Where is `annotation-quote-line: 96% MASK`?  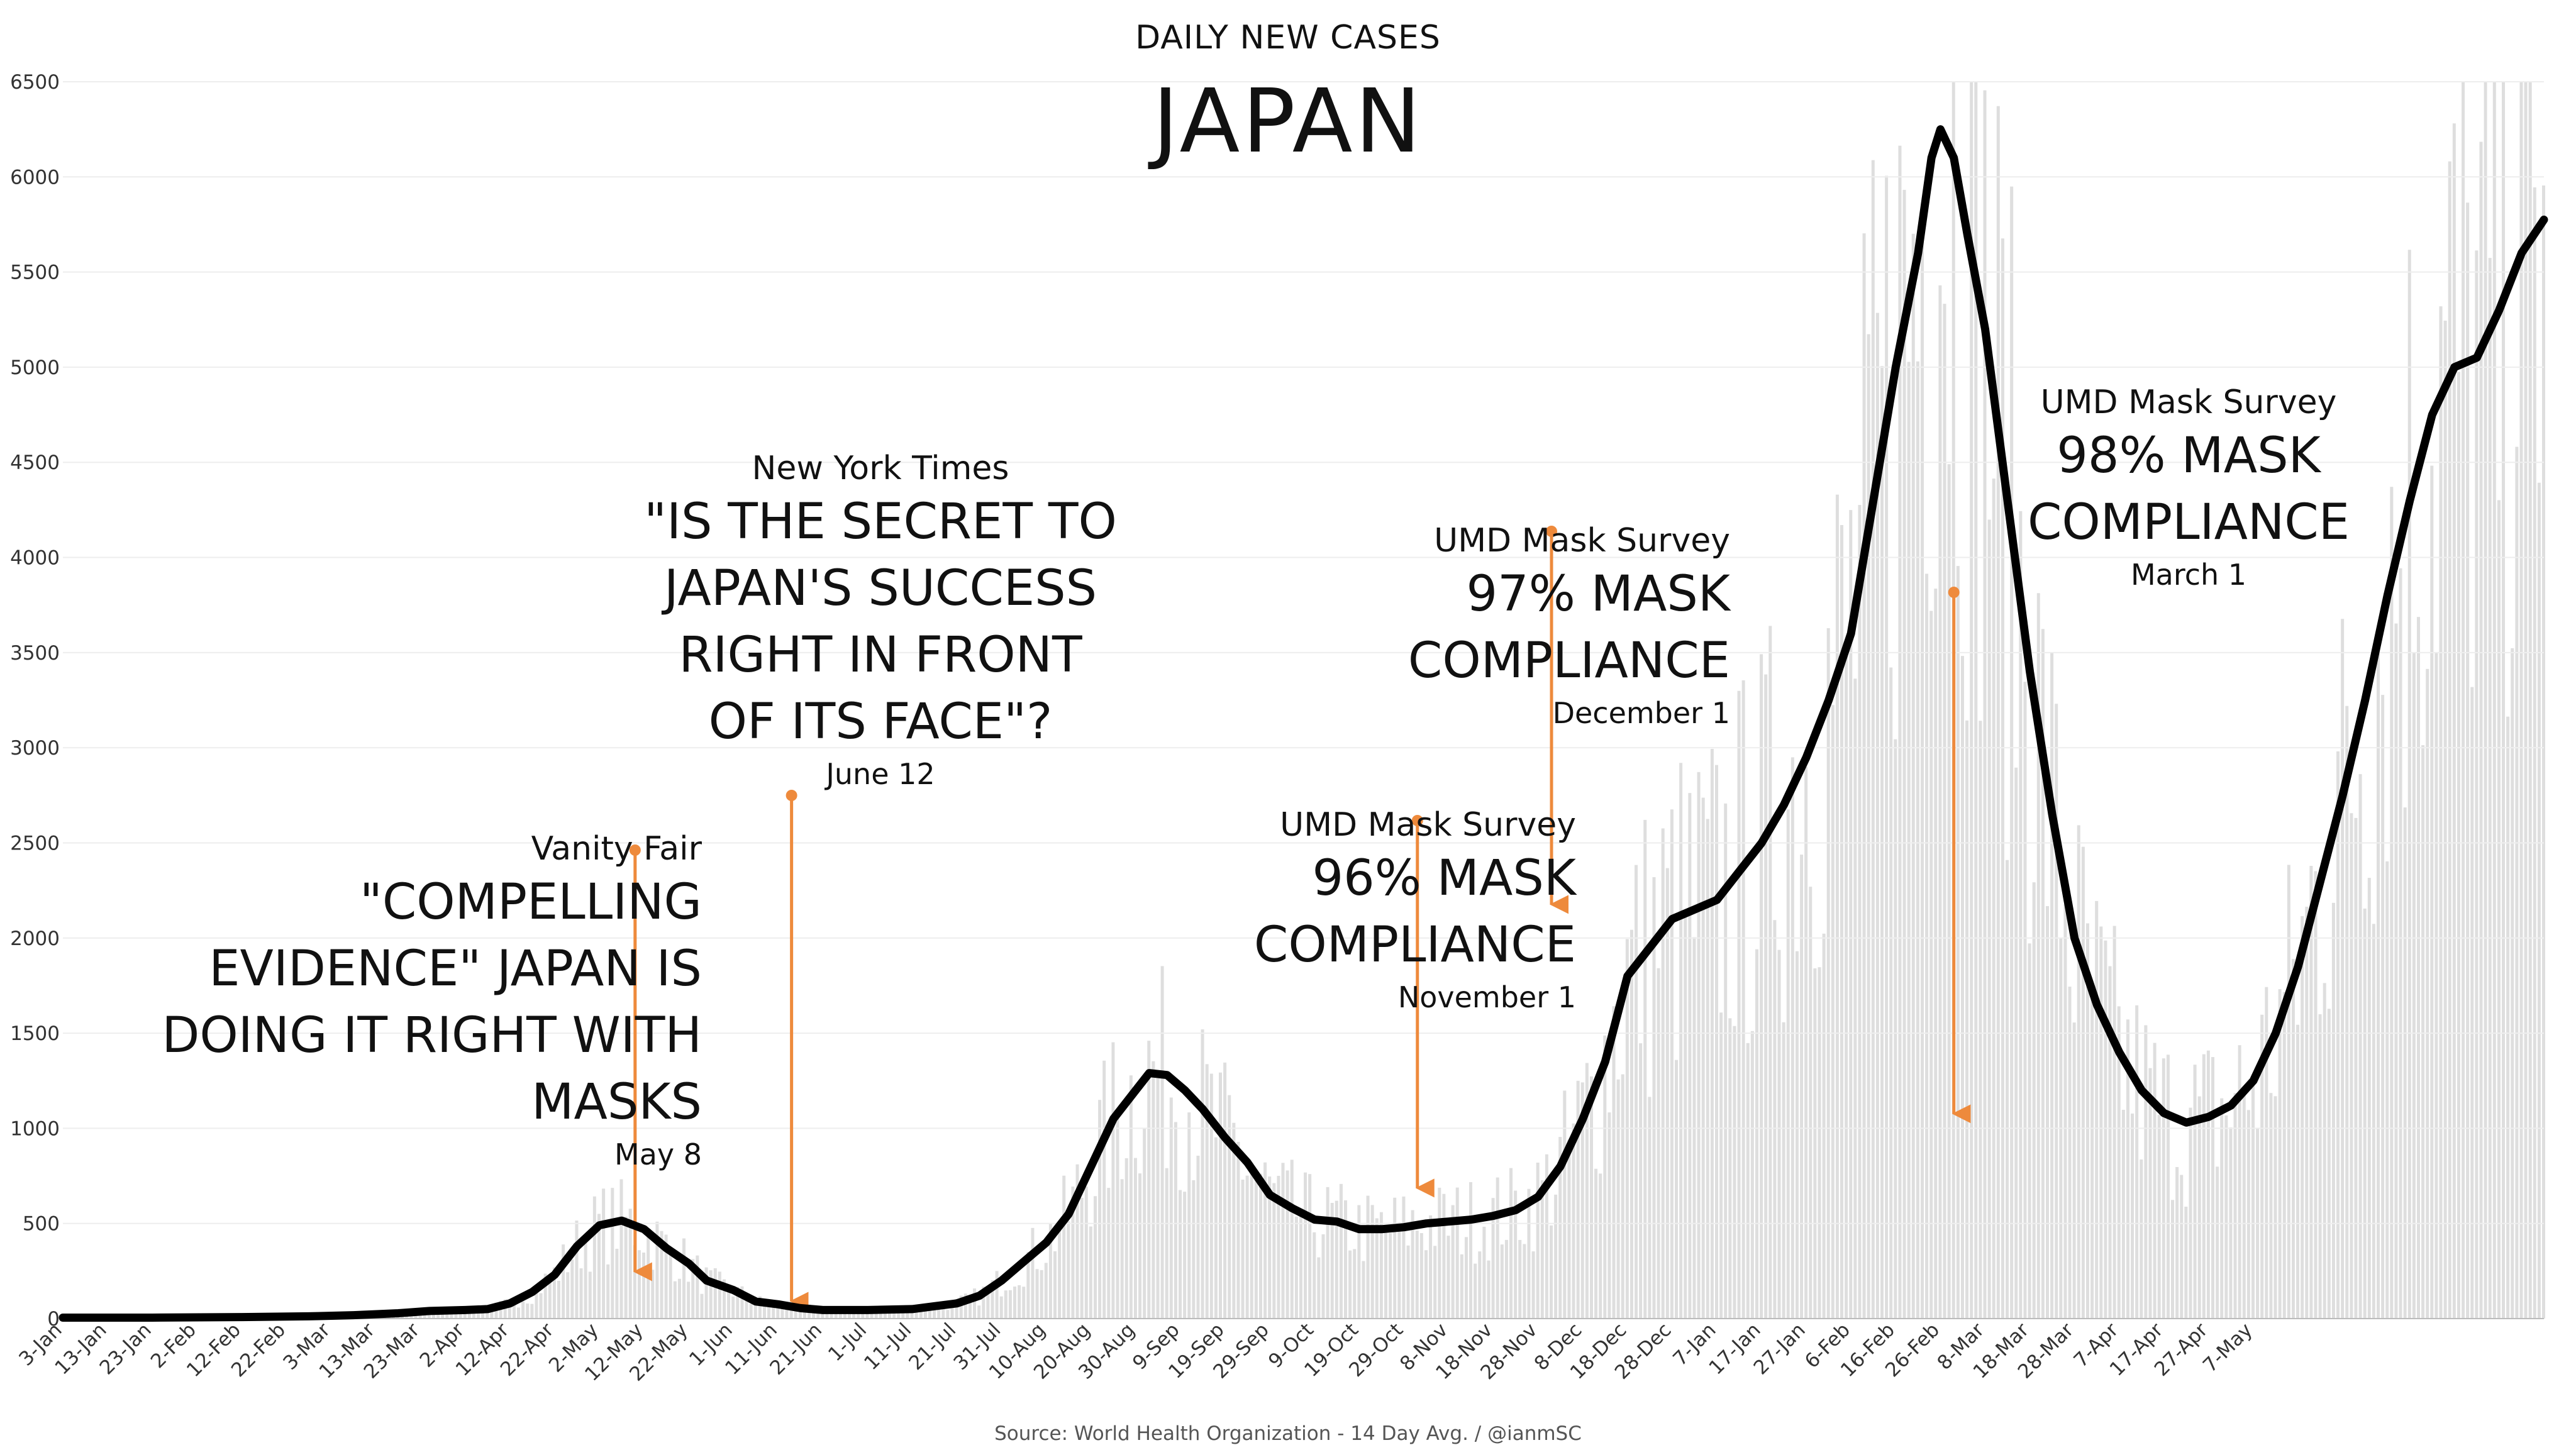
annotation-quote-line: 96% MASK is located at coordinates (1444, 878).